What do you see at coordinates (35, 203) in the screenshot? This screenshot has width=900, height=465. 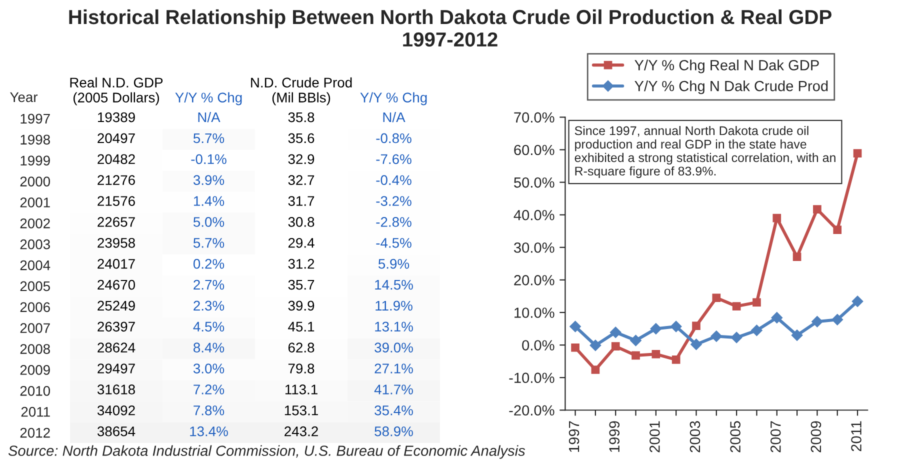 I see `y-tick-label: 2001` at bounding box center [35, 203].